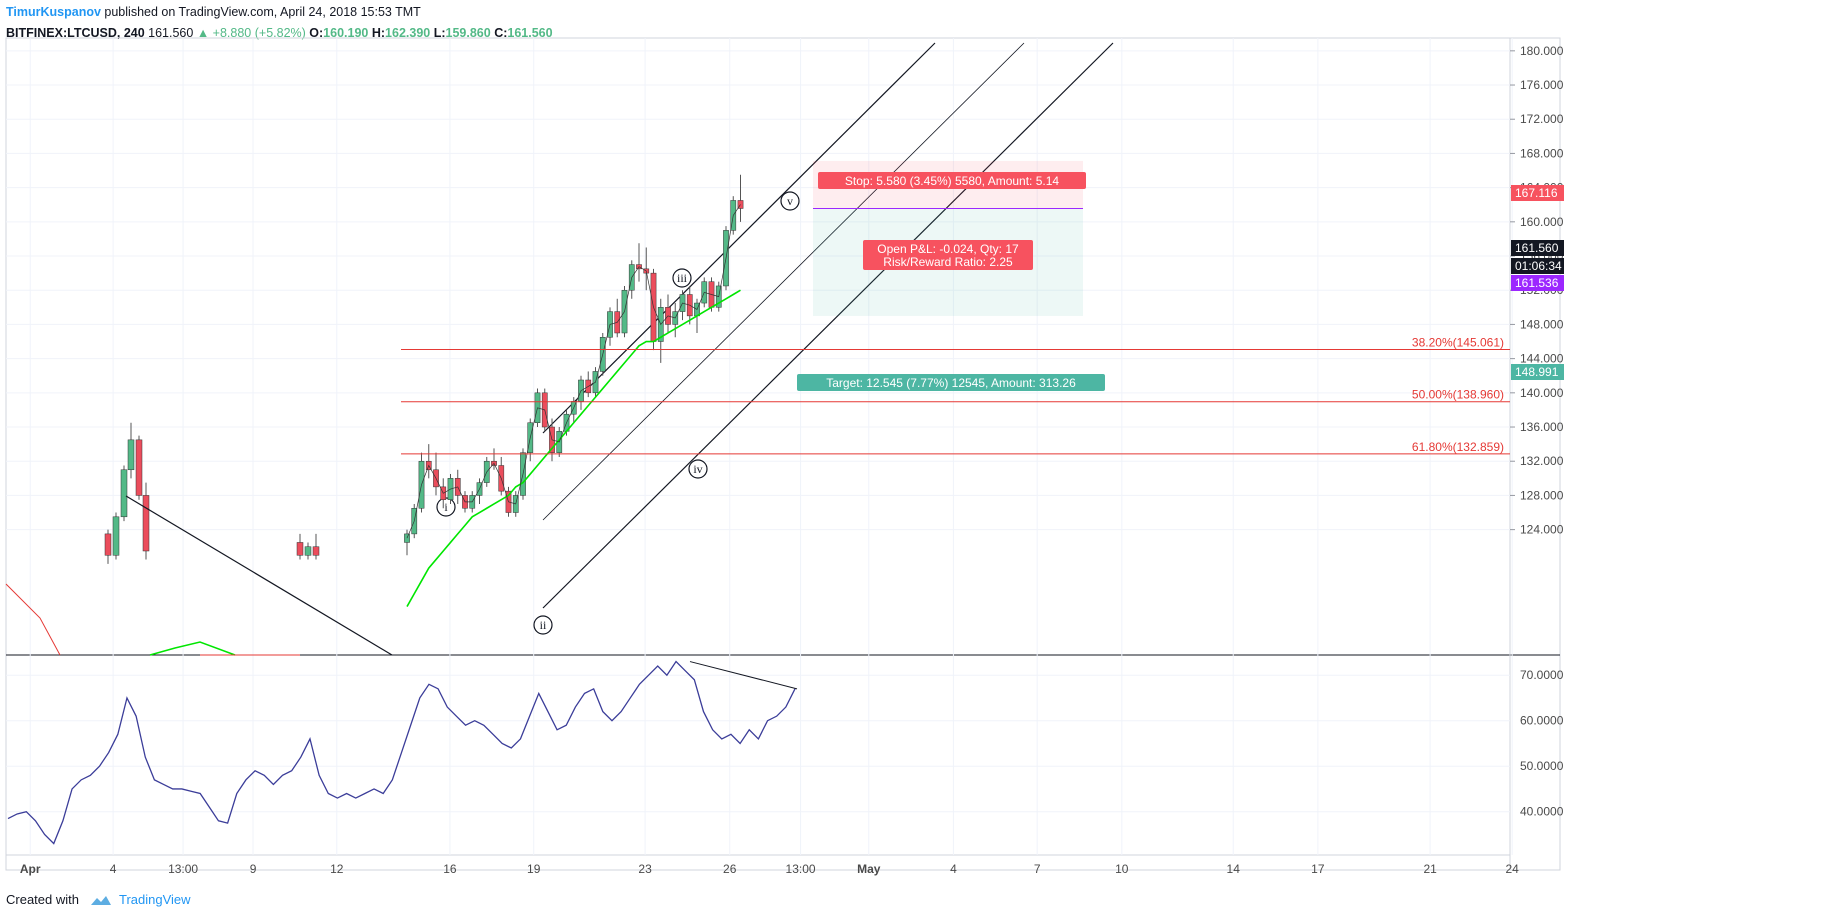 The width and height of the screenshot is (1824, 917). Describe the element at coordinates (948, 249) in the screenshot. I see `pnl-label: Open P&L: -0.024, Qty: 17` at that location.